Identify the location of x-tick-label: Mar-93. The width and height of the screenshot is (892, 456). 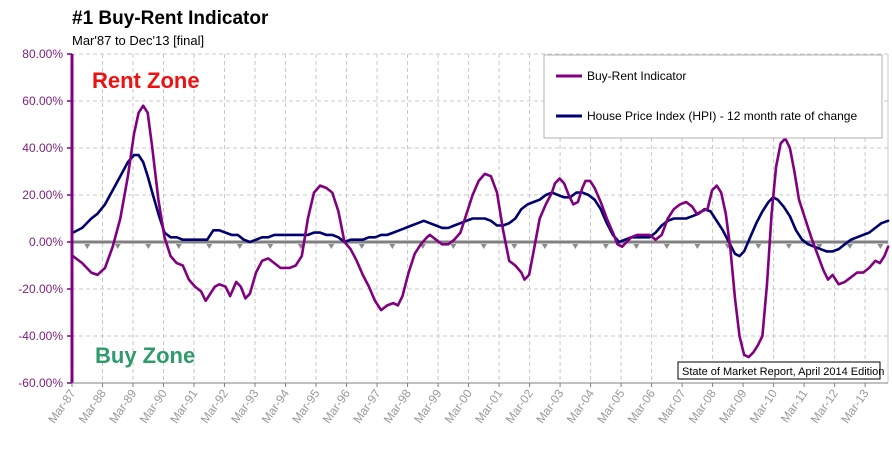
(244, 405).